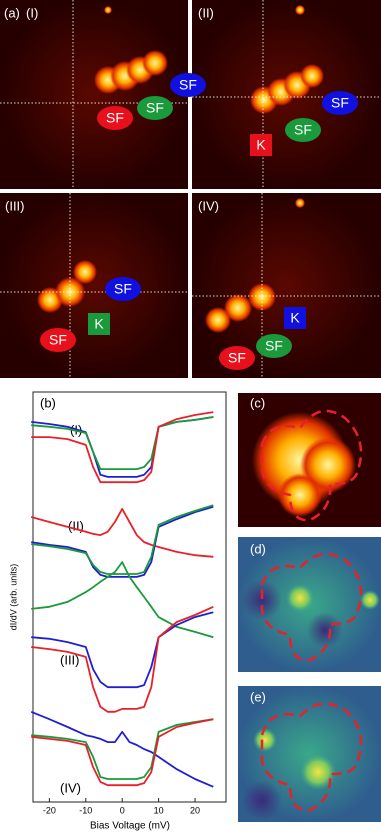 The height and width of the screenshot is (834, 381). Describe the element at coordinates (208, 205) in the screenshot. I see `image-label: (IV)` at that location.